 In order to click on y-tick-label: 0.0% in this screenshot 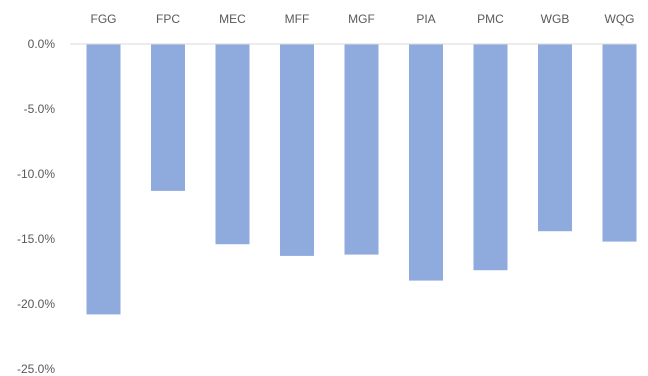, I will do `click(42, 44)`.